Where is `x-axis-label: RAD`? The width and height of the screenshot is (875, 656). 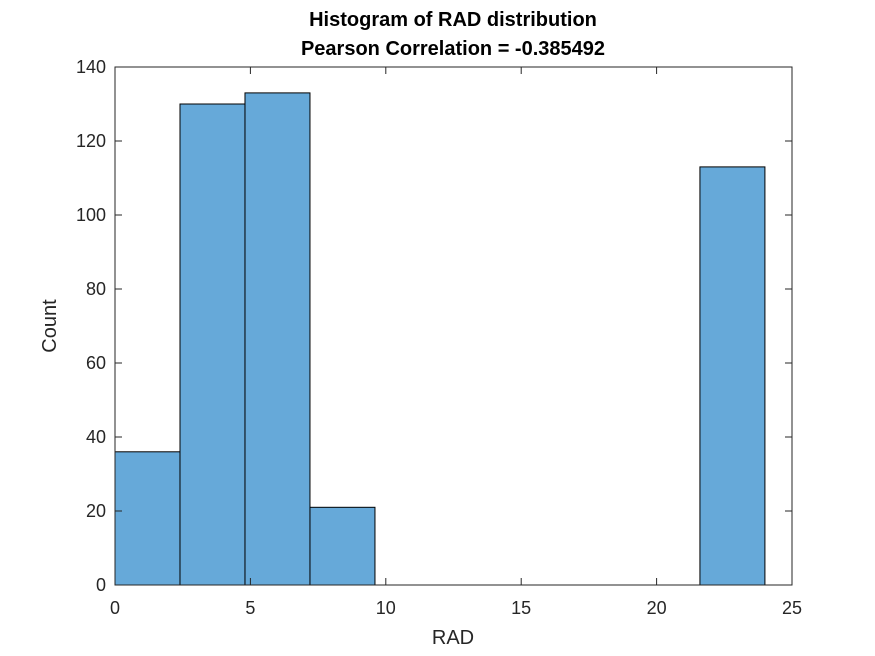
x-axis-label: RAD is located at coordinates (453, 638).